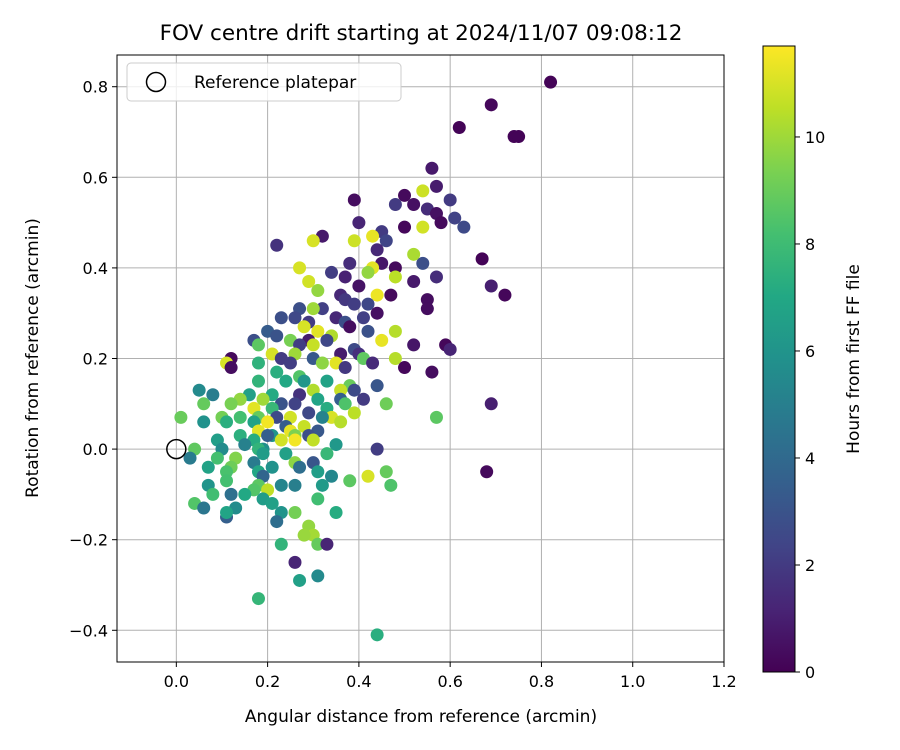 The image size is (900, 750). Describe the element at coordinates (267, 681) in the screenshot. I see `x-tick-label: 0.2` at that location.